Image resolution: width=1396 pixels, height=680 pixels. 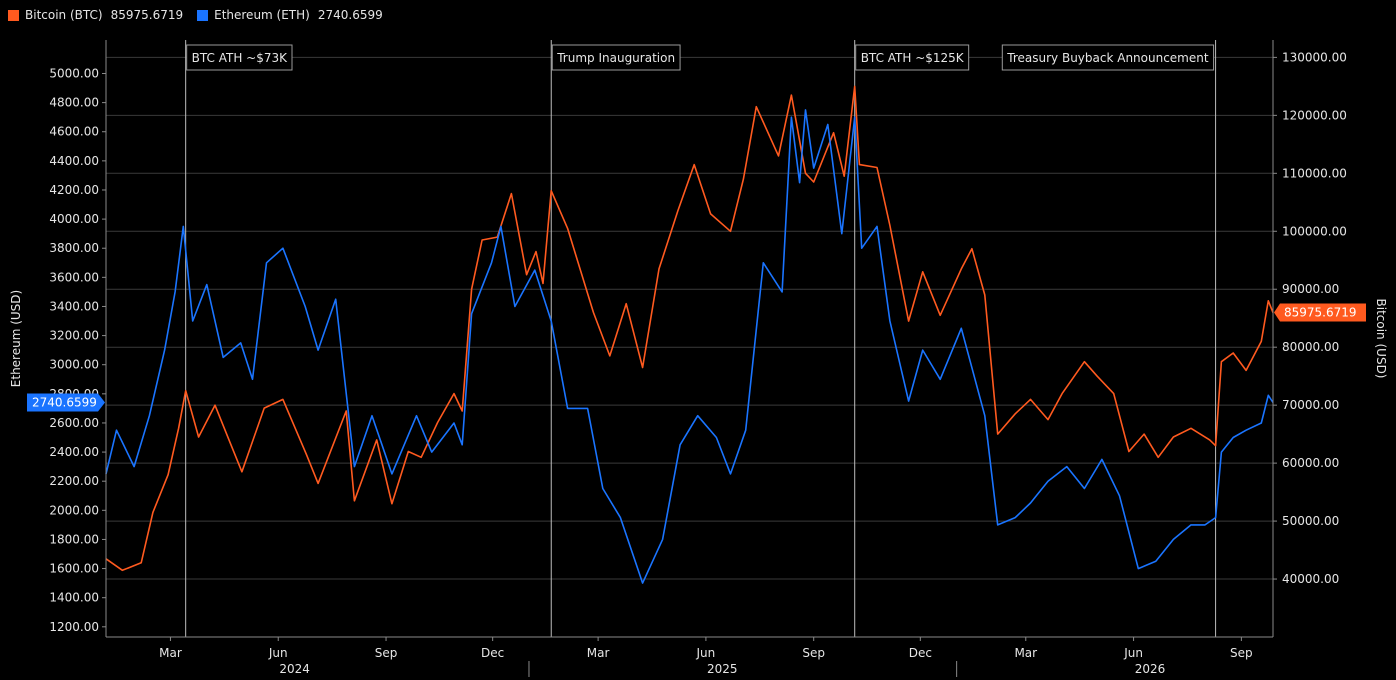 What do you see at coordinates (350, 15) in the screenshot?
I see `legend-eth-value: 2740.6599` at bounding box center [350, 15].